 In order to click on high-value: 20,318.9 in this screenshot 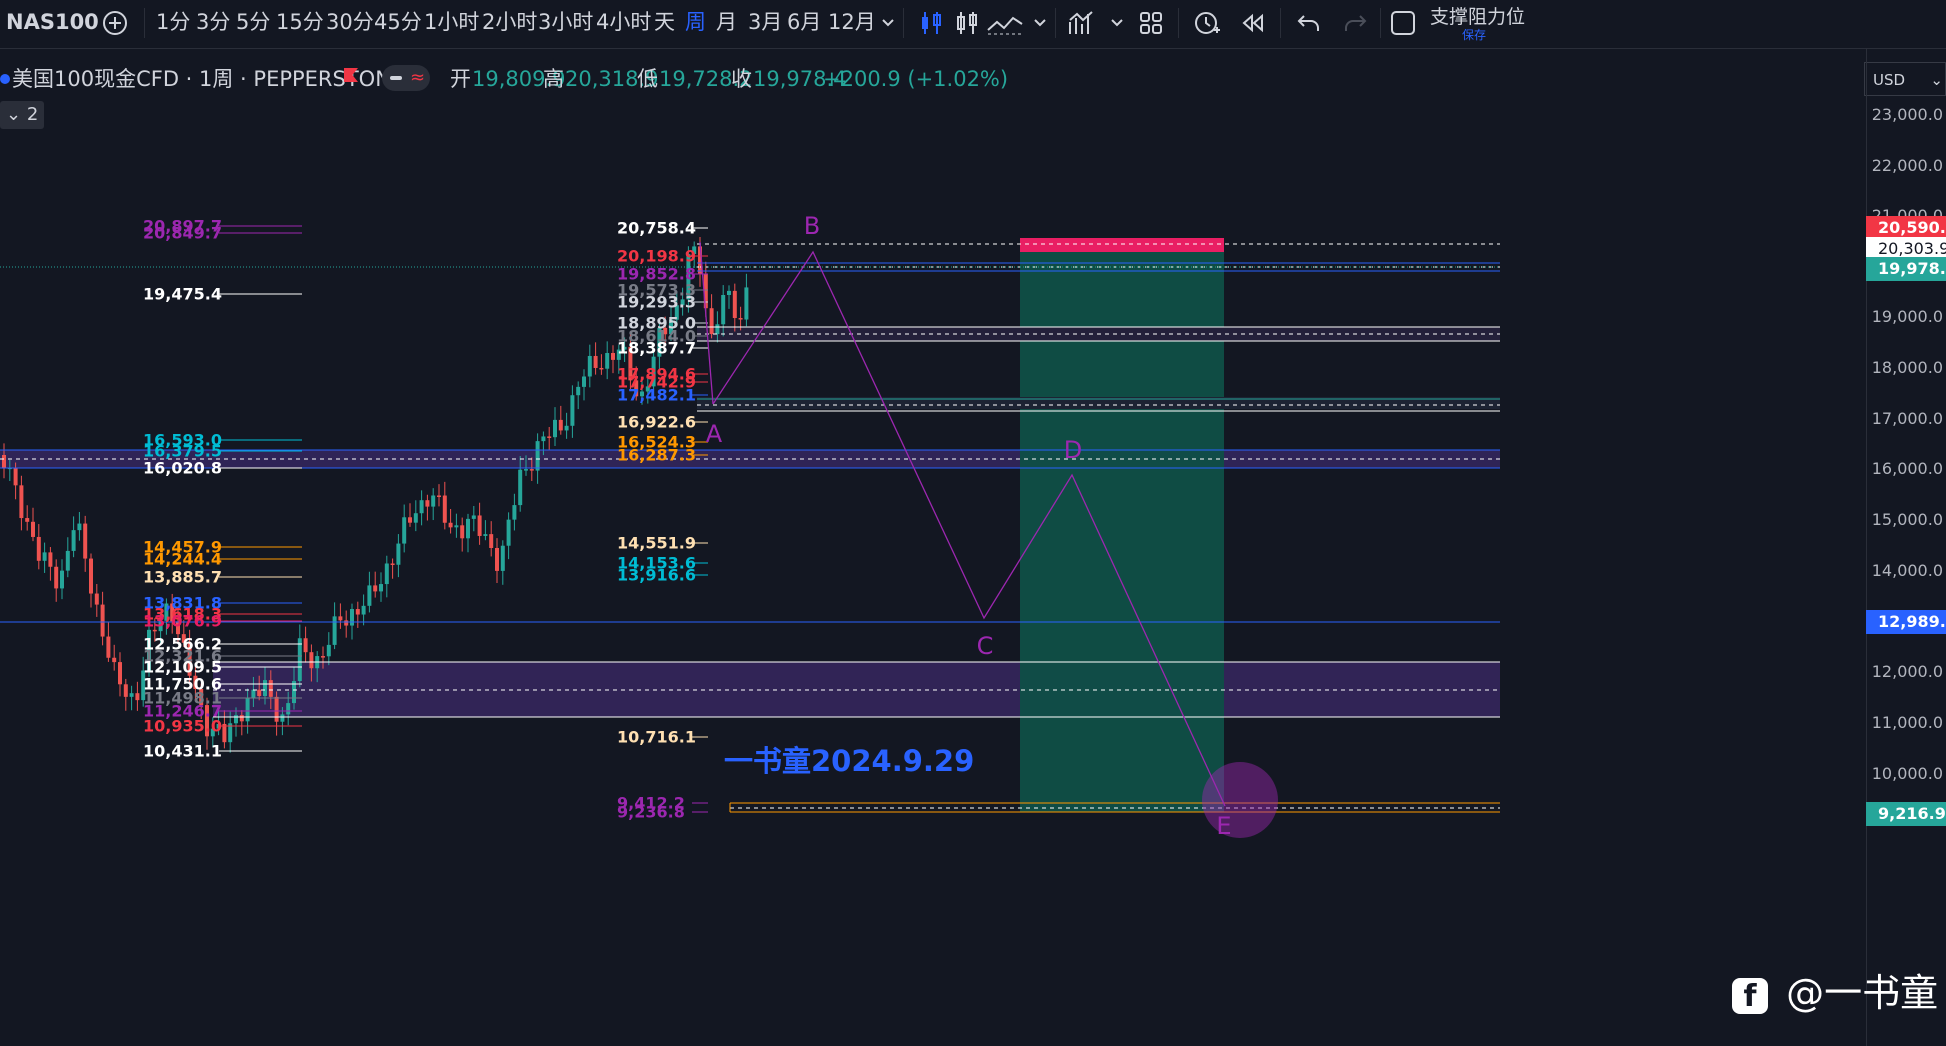, I will do `click(612, 79)`.